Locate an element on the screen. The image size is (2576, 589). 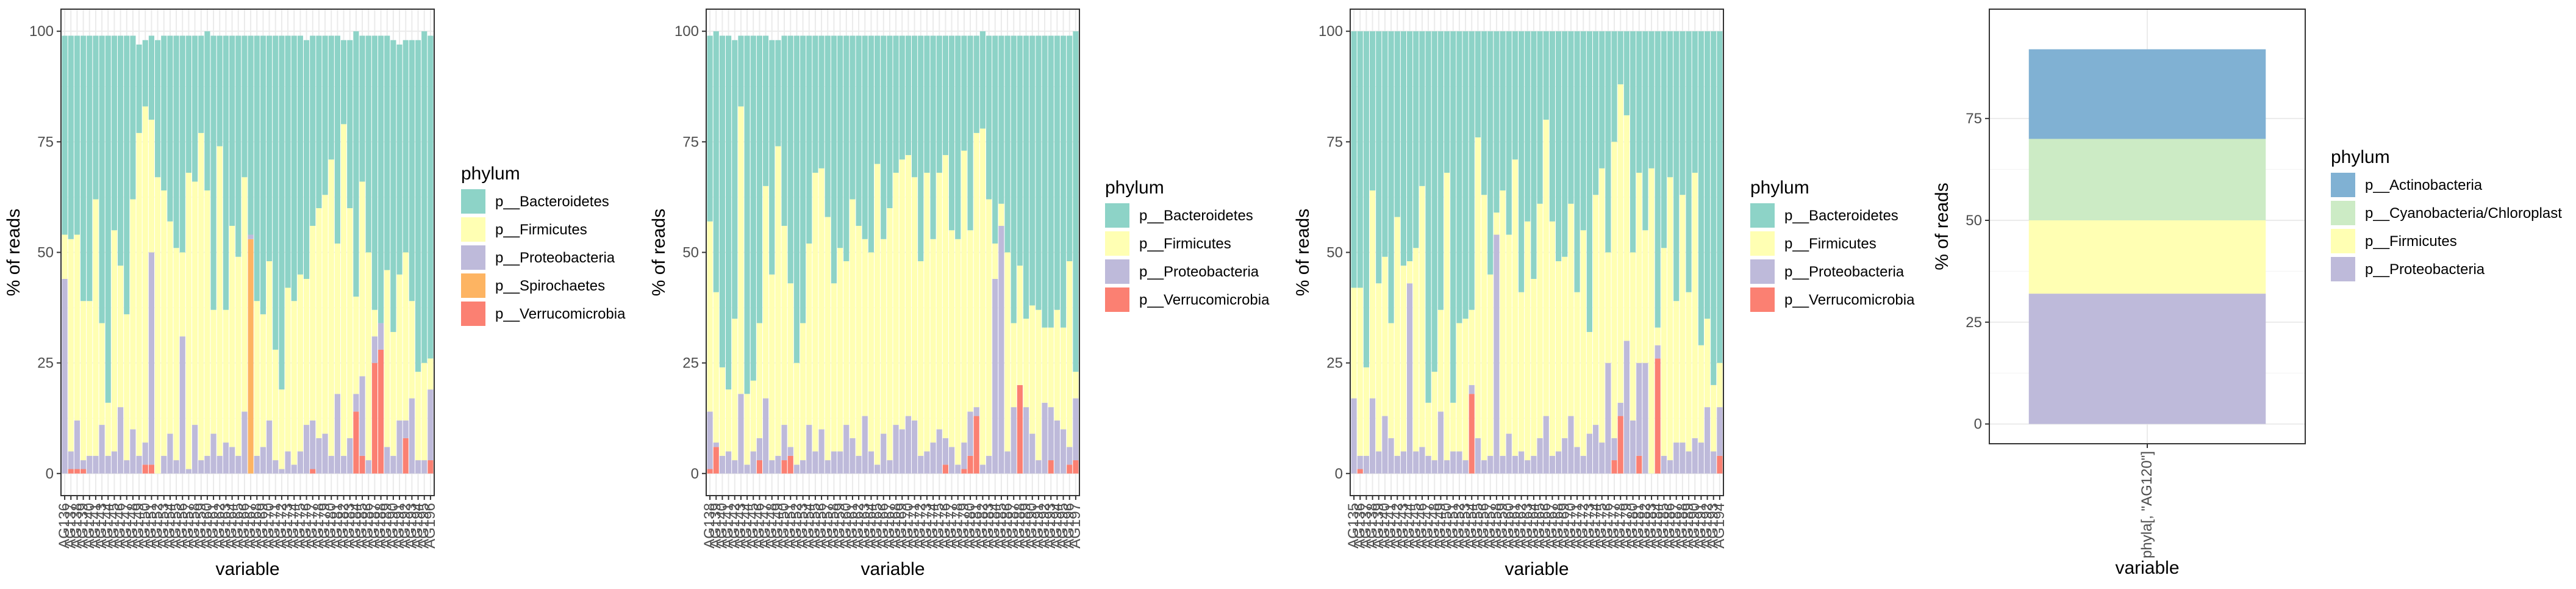
y-tick-label: 50 is located at coordinates (45, 253).